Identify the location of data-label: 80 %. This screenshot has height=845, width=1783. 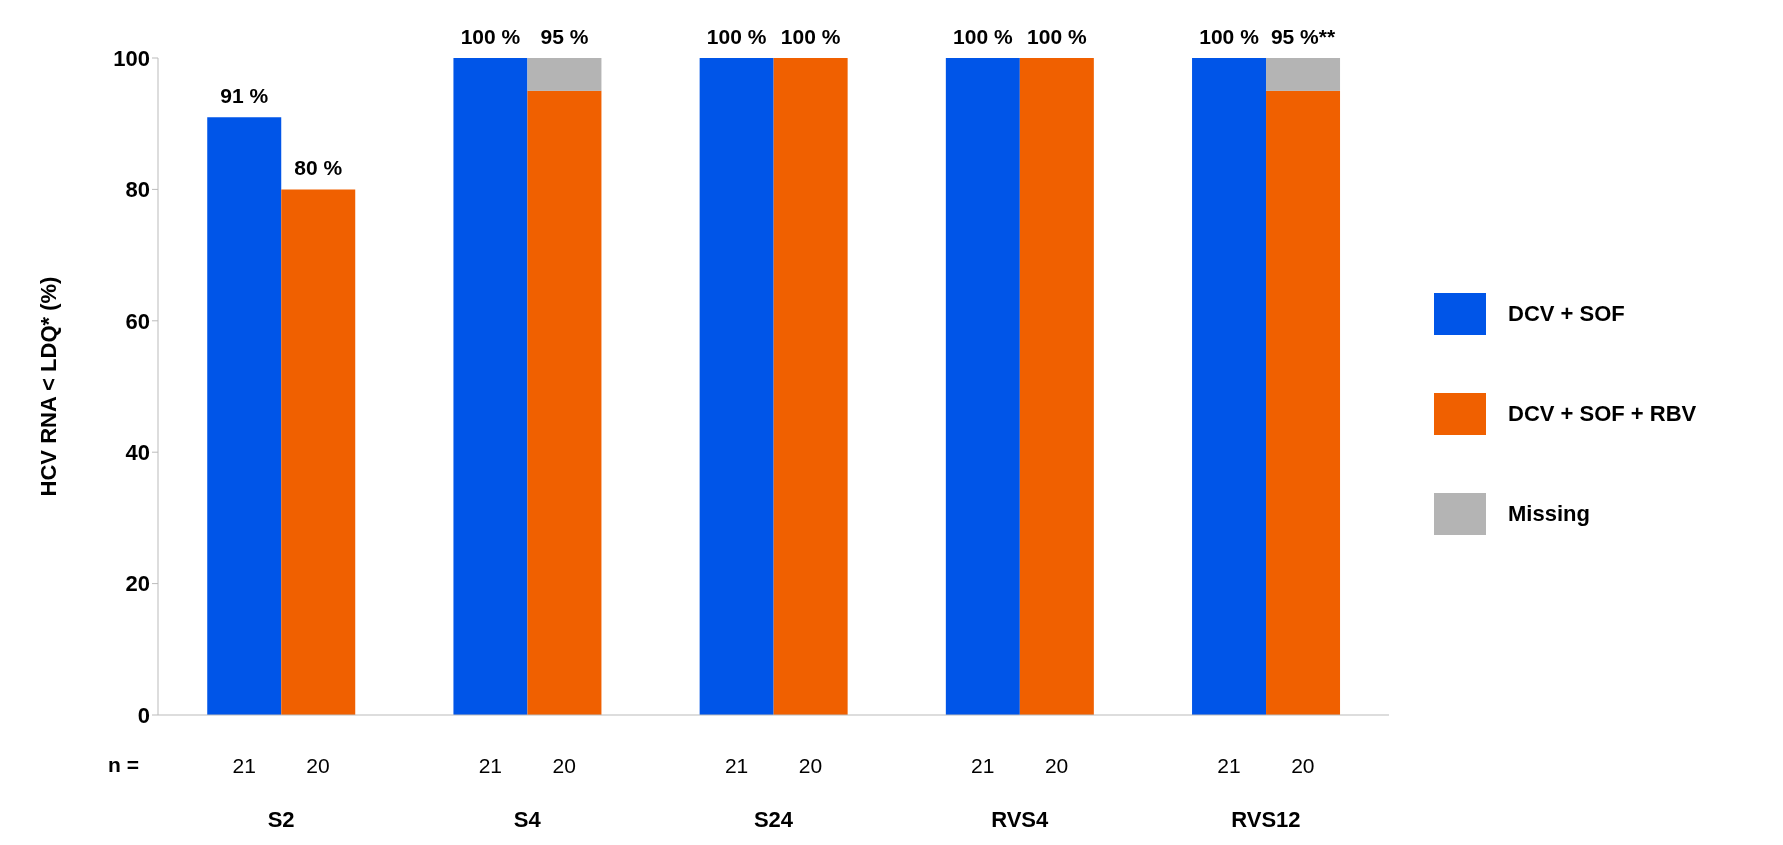
(318, 168).